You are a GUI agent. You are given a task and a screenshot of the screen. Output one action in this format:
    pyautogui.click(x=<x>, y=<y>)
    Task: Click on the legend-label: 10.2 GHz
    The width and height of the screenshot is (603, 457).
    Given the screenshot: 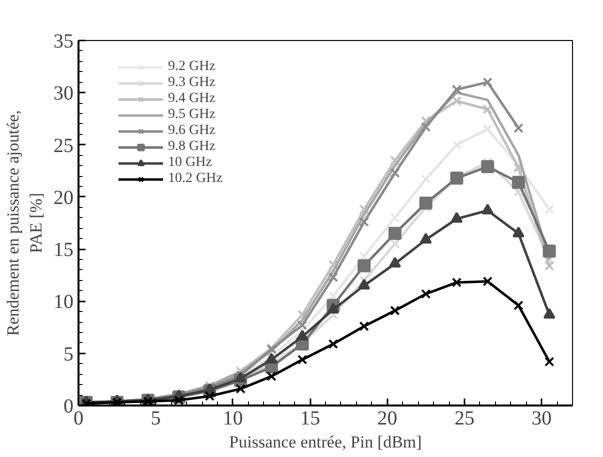 What is the action you would take?
    pyautogui.click(x=195, y=179)
    